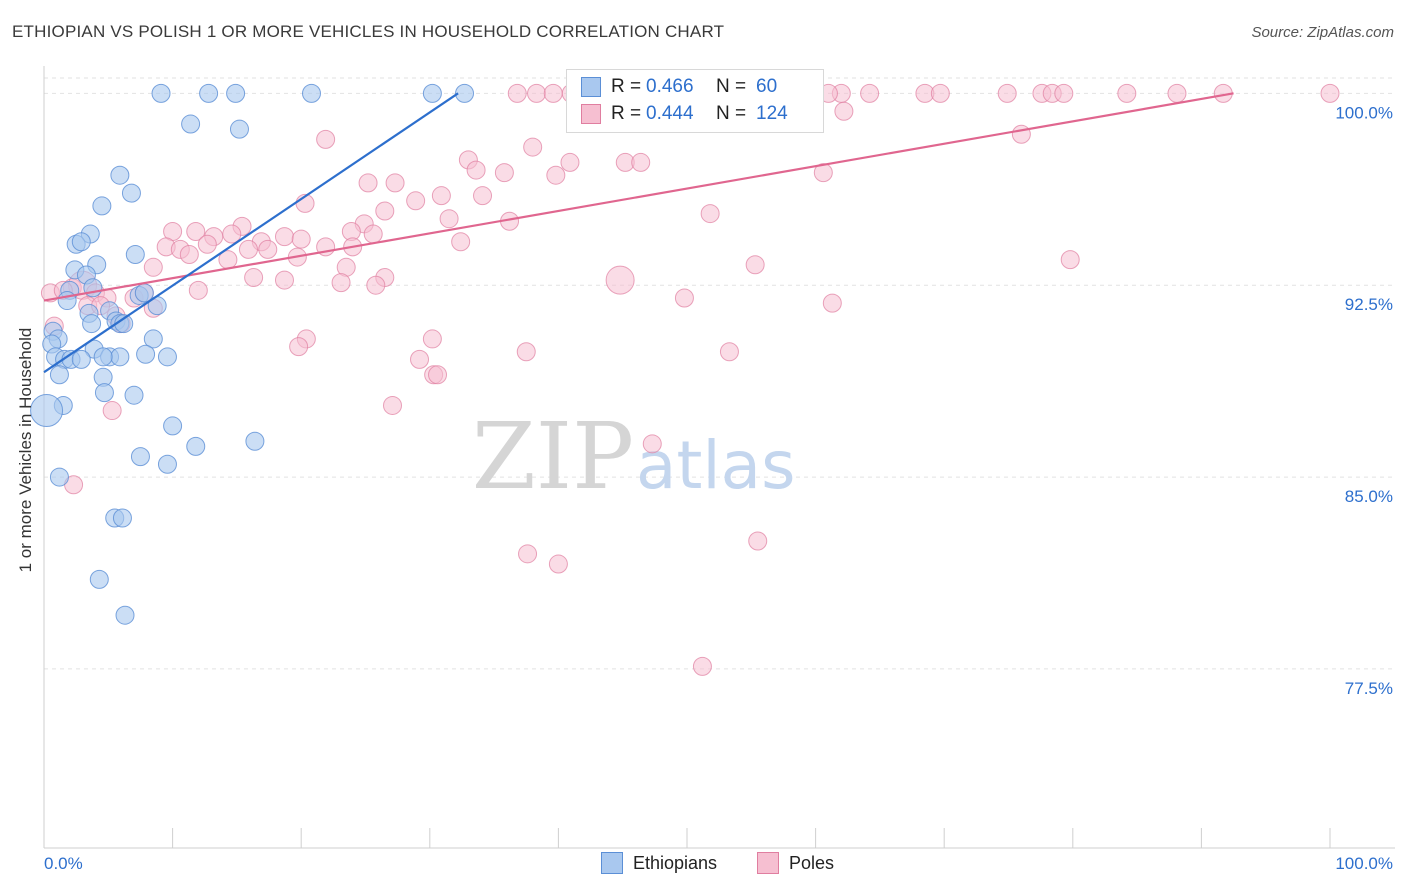  Describe the element at coordinates (553, 456) in the screenshot. I see `watermark-zip: ZIP` at that location.